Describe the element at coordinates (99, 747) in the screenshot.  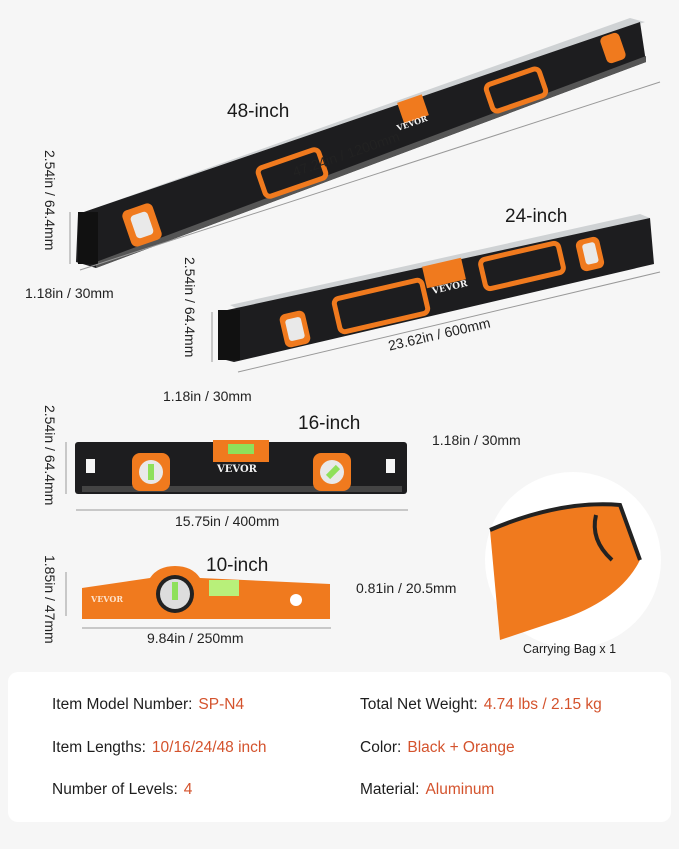
I see `spec-label: Item Lengths:` at that location.